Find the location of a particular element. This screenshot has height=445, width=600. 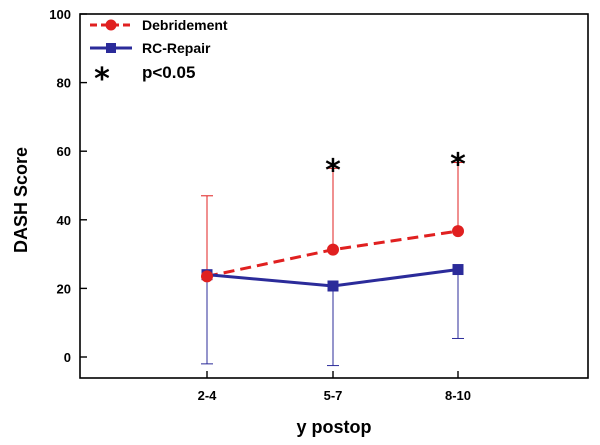

x-tick-label: 5-7 is located at coordinates (333, 395).